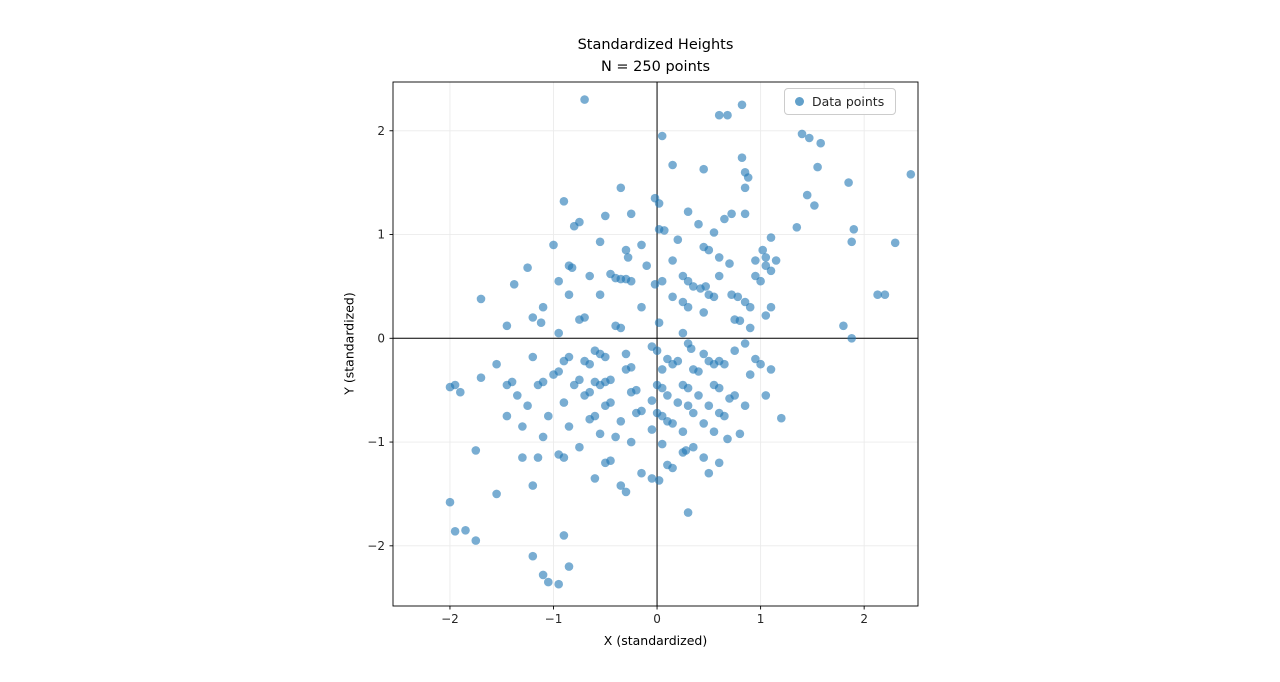  I want to click on y-tick-label: 0, so click(381, 338).